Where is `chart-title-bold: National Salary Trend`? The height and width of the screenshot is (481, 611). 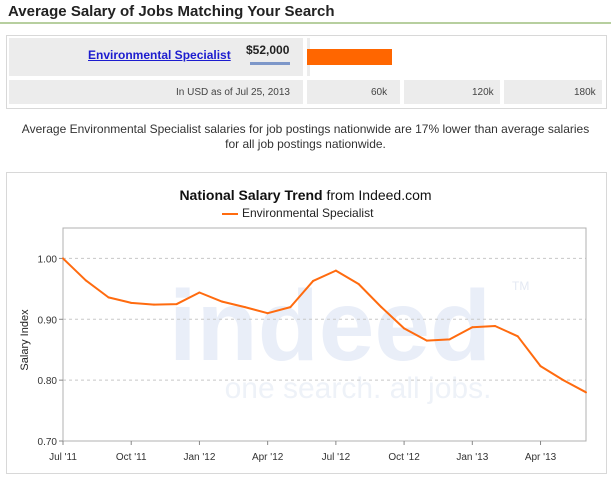 chart-title-bold: National Salary Trend is located at coordinates (251, 195).